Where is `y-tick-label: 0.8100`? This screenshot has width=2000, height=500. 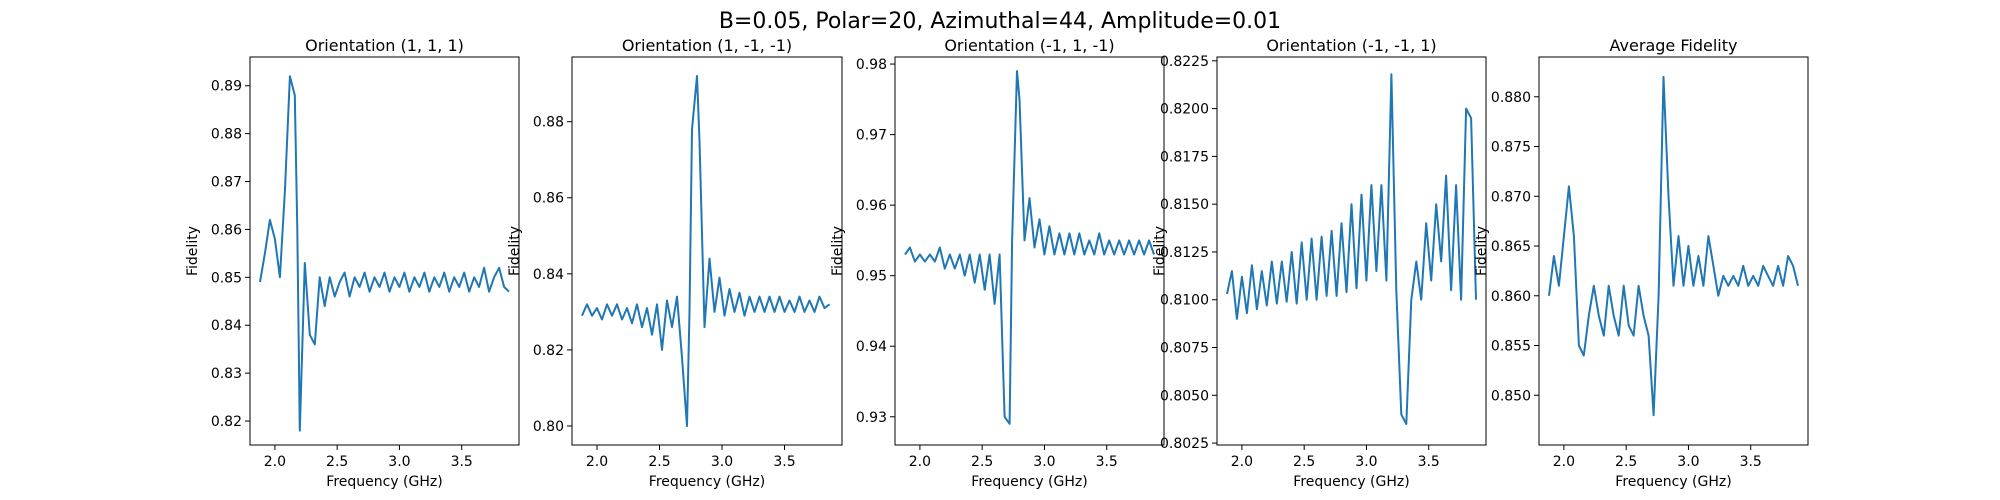 y-tick-label: 0.8100 is located at coordinates (1184, 301).